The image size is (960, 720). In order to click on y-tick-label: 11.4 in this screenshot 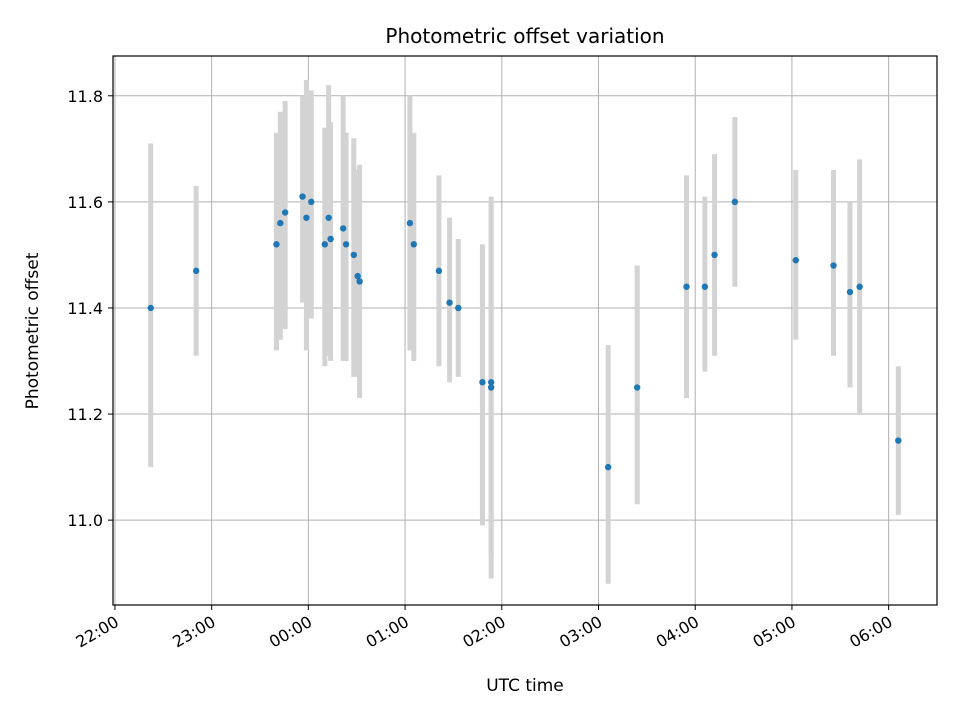, I will do `click(85, 308)`.